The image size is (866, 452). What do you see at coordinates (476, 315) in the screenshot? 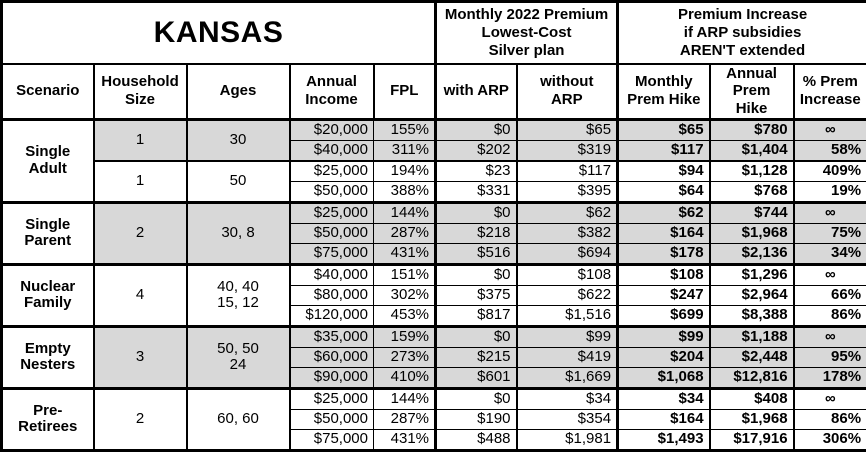
I see `with-arp-cell: $817` at bounding box center [476, 315].